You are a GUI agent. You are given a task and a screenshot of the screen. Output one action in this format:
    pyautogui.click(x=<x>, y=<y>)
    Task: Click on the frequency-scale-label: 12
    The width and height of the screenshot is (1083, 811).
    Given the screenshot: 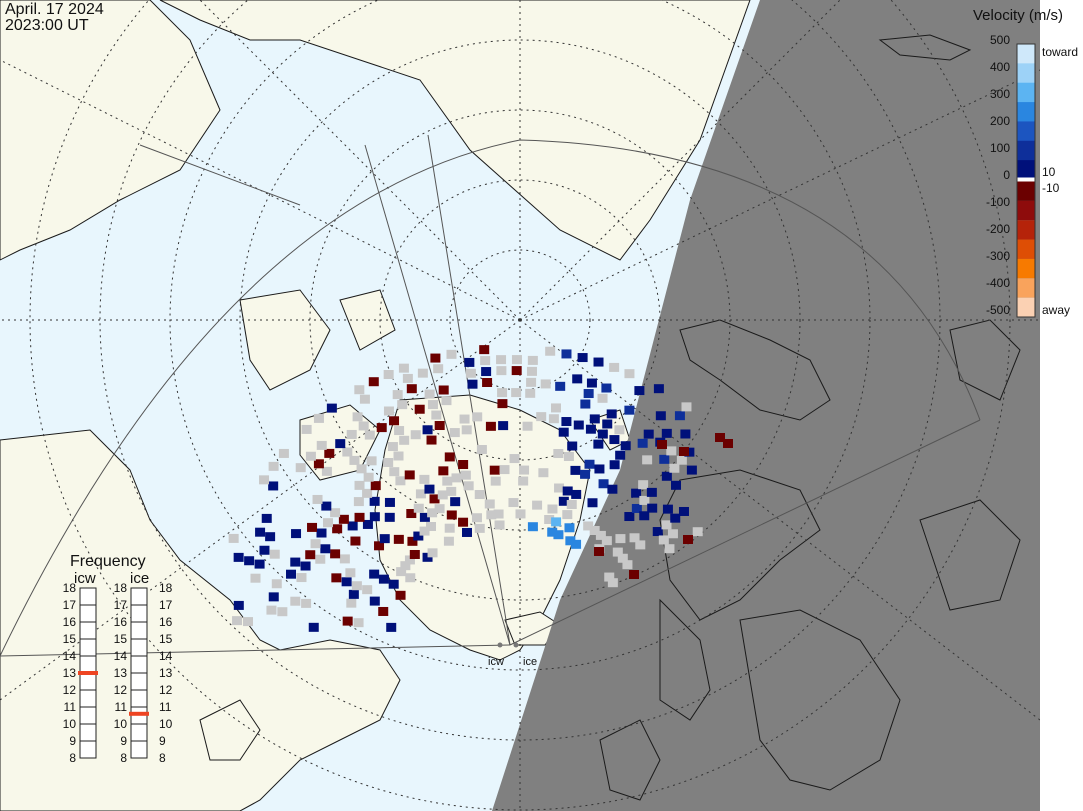 What is the action you would take?
    pyautogui.click(x=166, y=690)
    